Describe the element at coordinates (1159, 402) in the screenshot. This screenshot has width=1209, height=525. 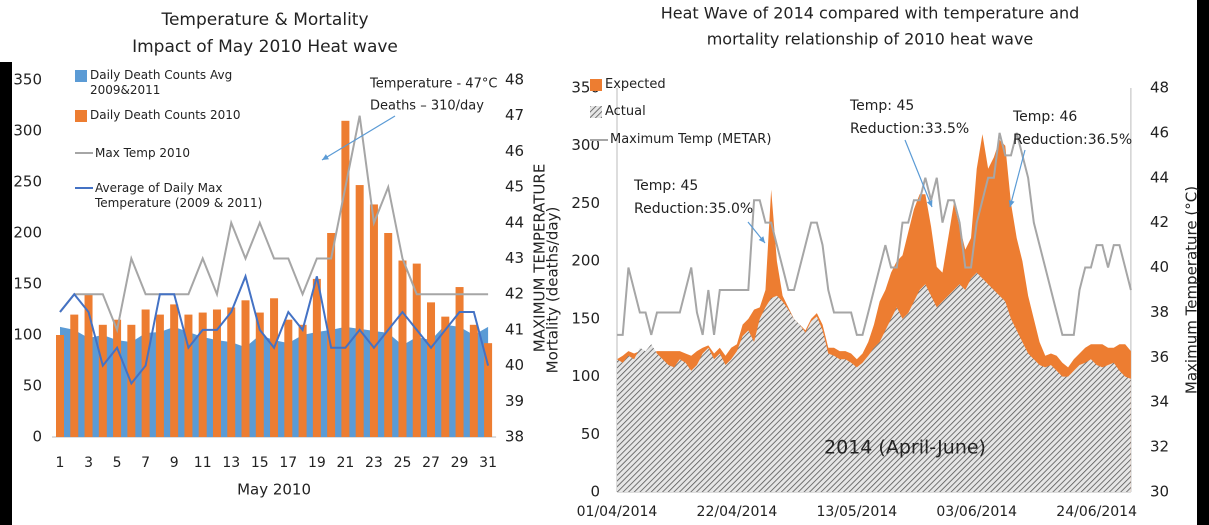
I see `y2-tick-label: 34` at that location.